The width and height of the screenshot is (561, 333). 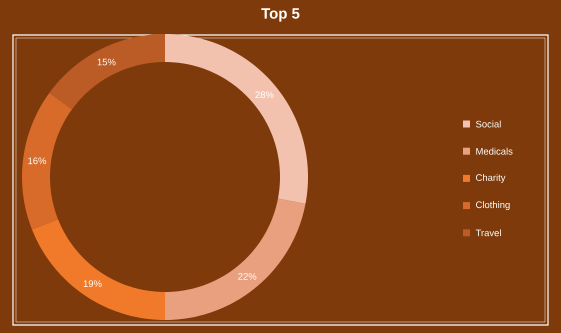 I want to click on data-label: 19%, so click(x=93, y=284).